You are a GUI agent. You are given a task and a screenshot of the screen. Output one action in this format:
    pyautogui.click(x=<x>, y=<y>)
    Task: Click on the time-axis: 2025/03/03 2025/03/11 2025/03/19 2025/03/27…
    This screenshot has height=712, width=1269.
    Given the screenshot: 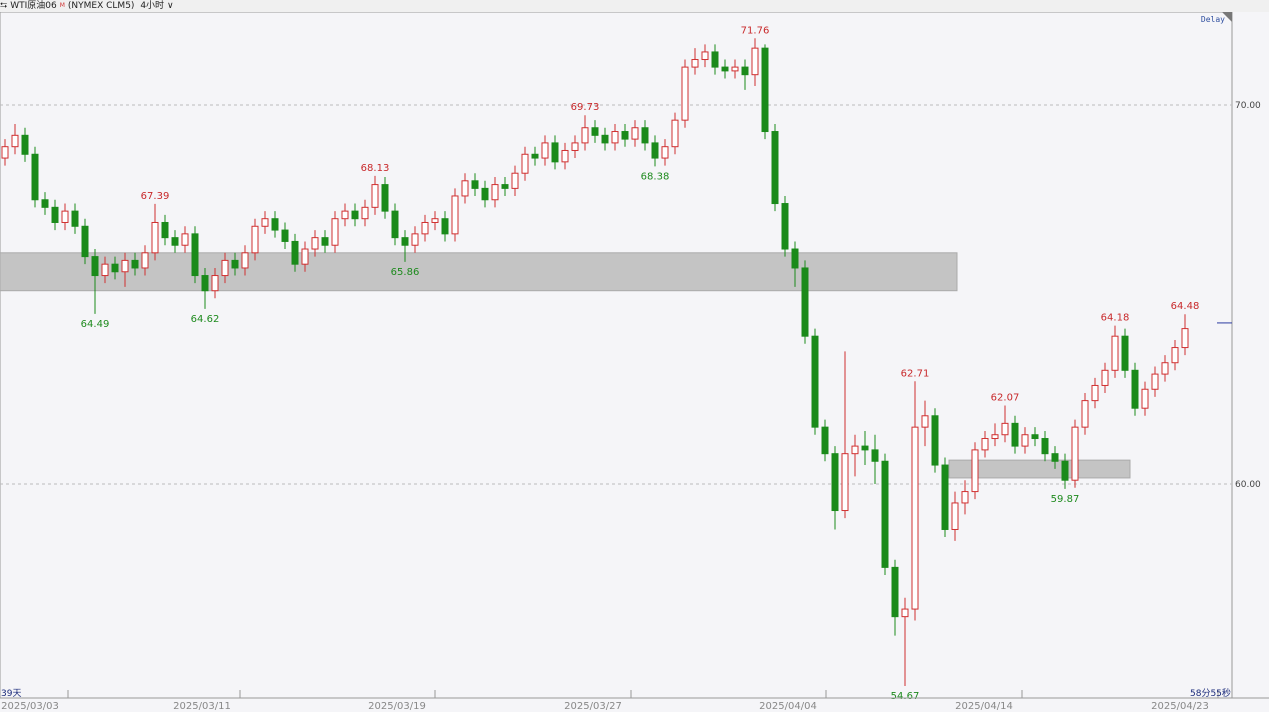 What is the action you would take?
    pyautogui.click(x=610, y=701)
    